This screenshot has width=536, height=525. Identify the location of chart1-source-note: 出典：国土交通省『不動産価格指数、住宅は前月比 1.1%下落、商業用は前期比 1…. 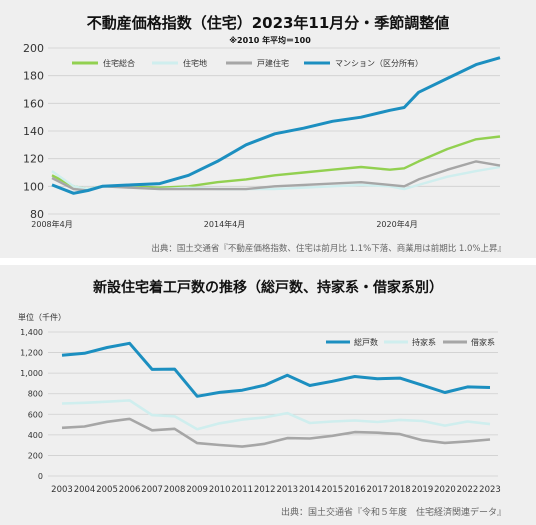
(328, 248).